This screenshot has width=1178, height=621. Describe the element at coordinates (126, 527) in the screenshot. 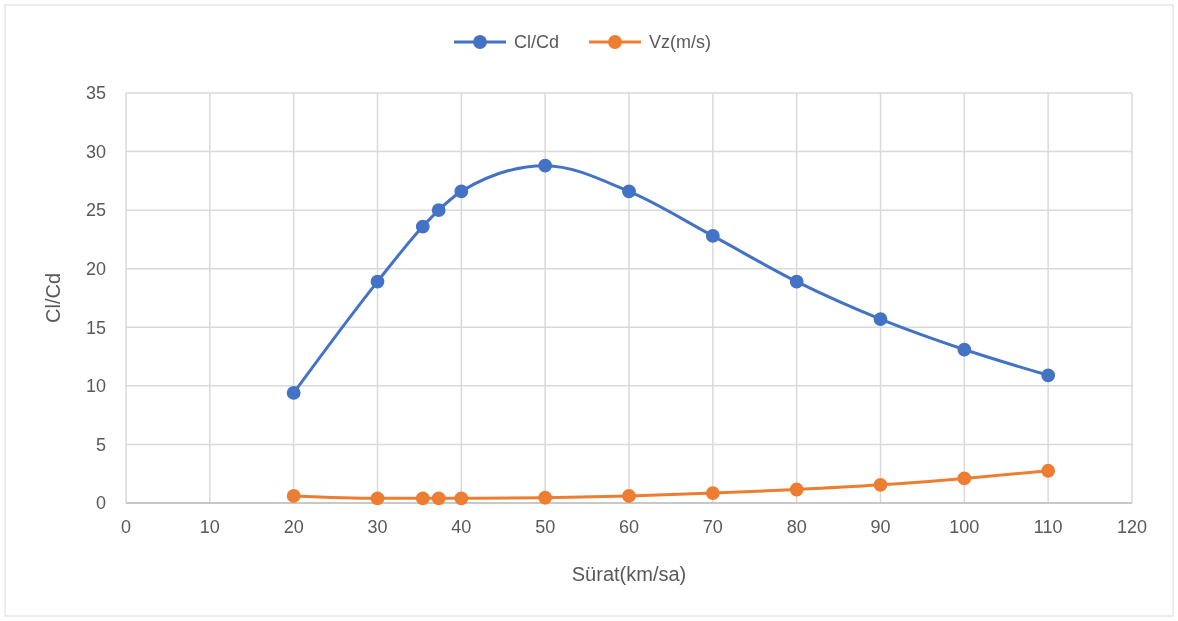

I see `x-tick-label: 0` at that location.